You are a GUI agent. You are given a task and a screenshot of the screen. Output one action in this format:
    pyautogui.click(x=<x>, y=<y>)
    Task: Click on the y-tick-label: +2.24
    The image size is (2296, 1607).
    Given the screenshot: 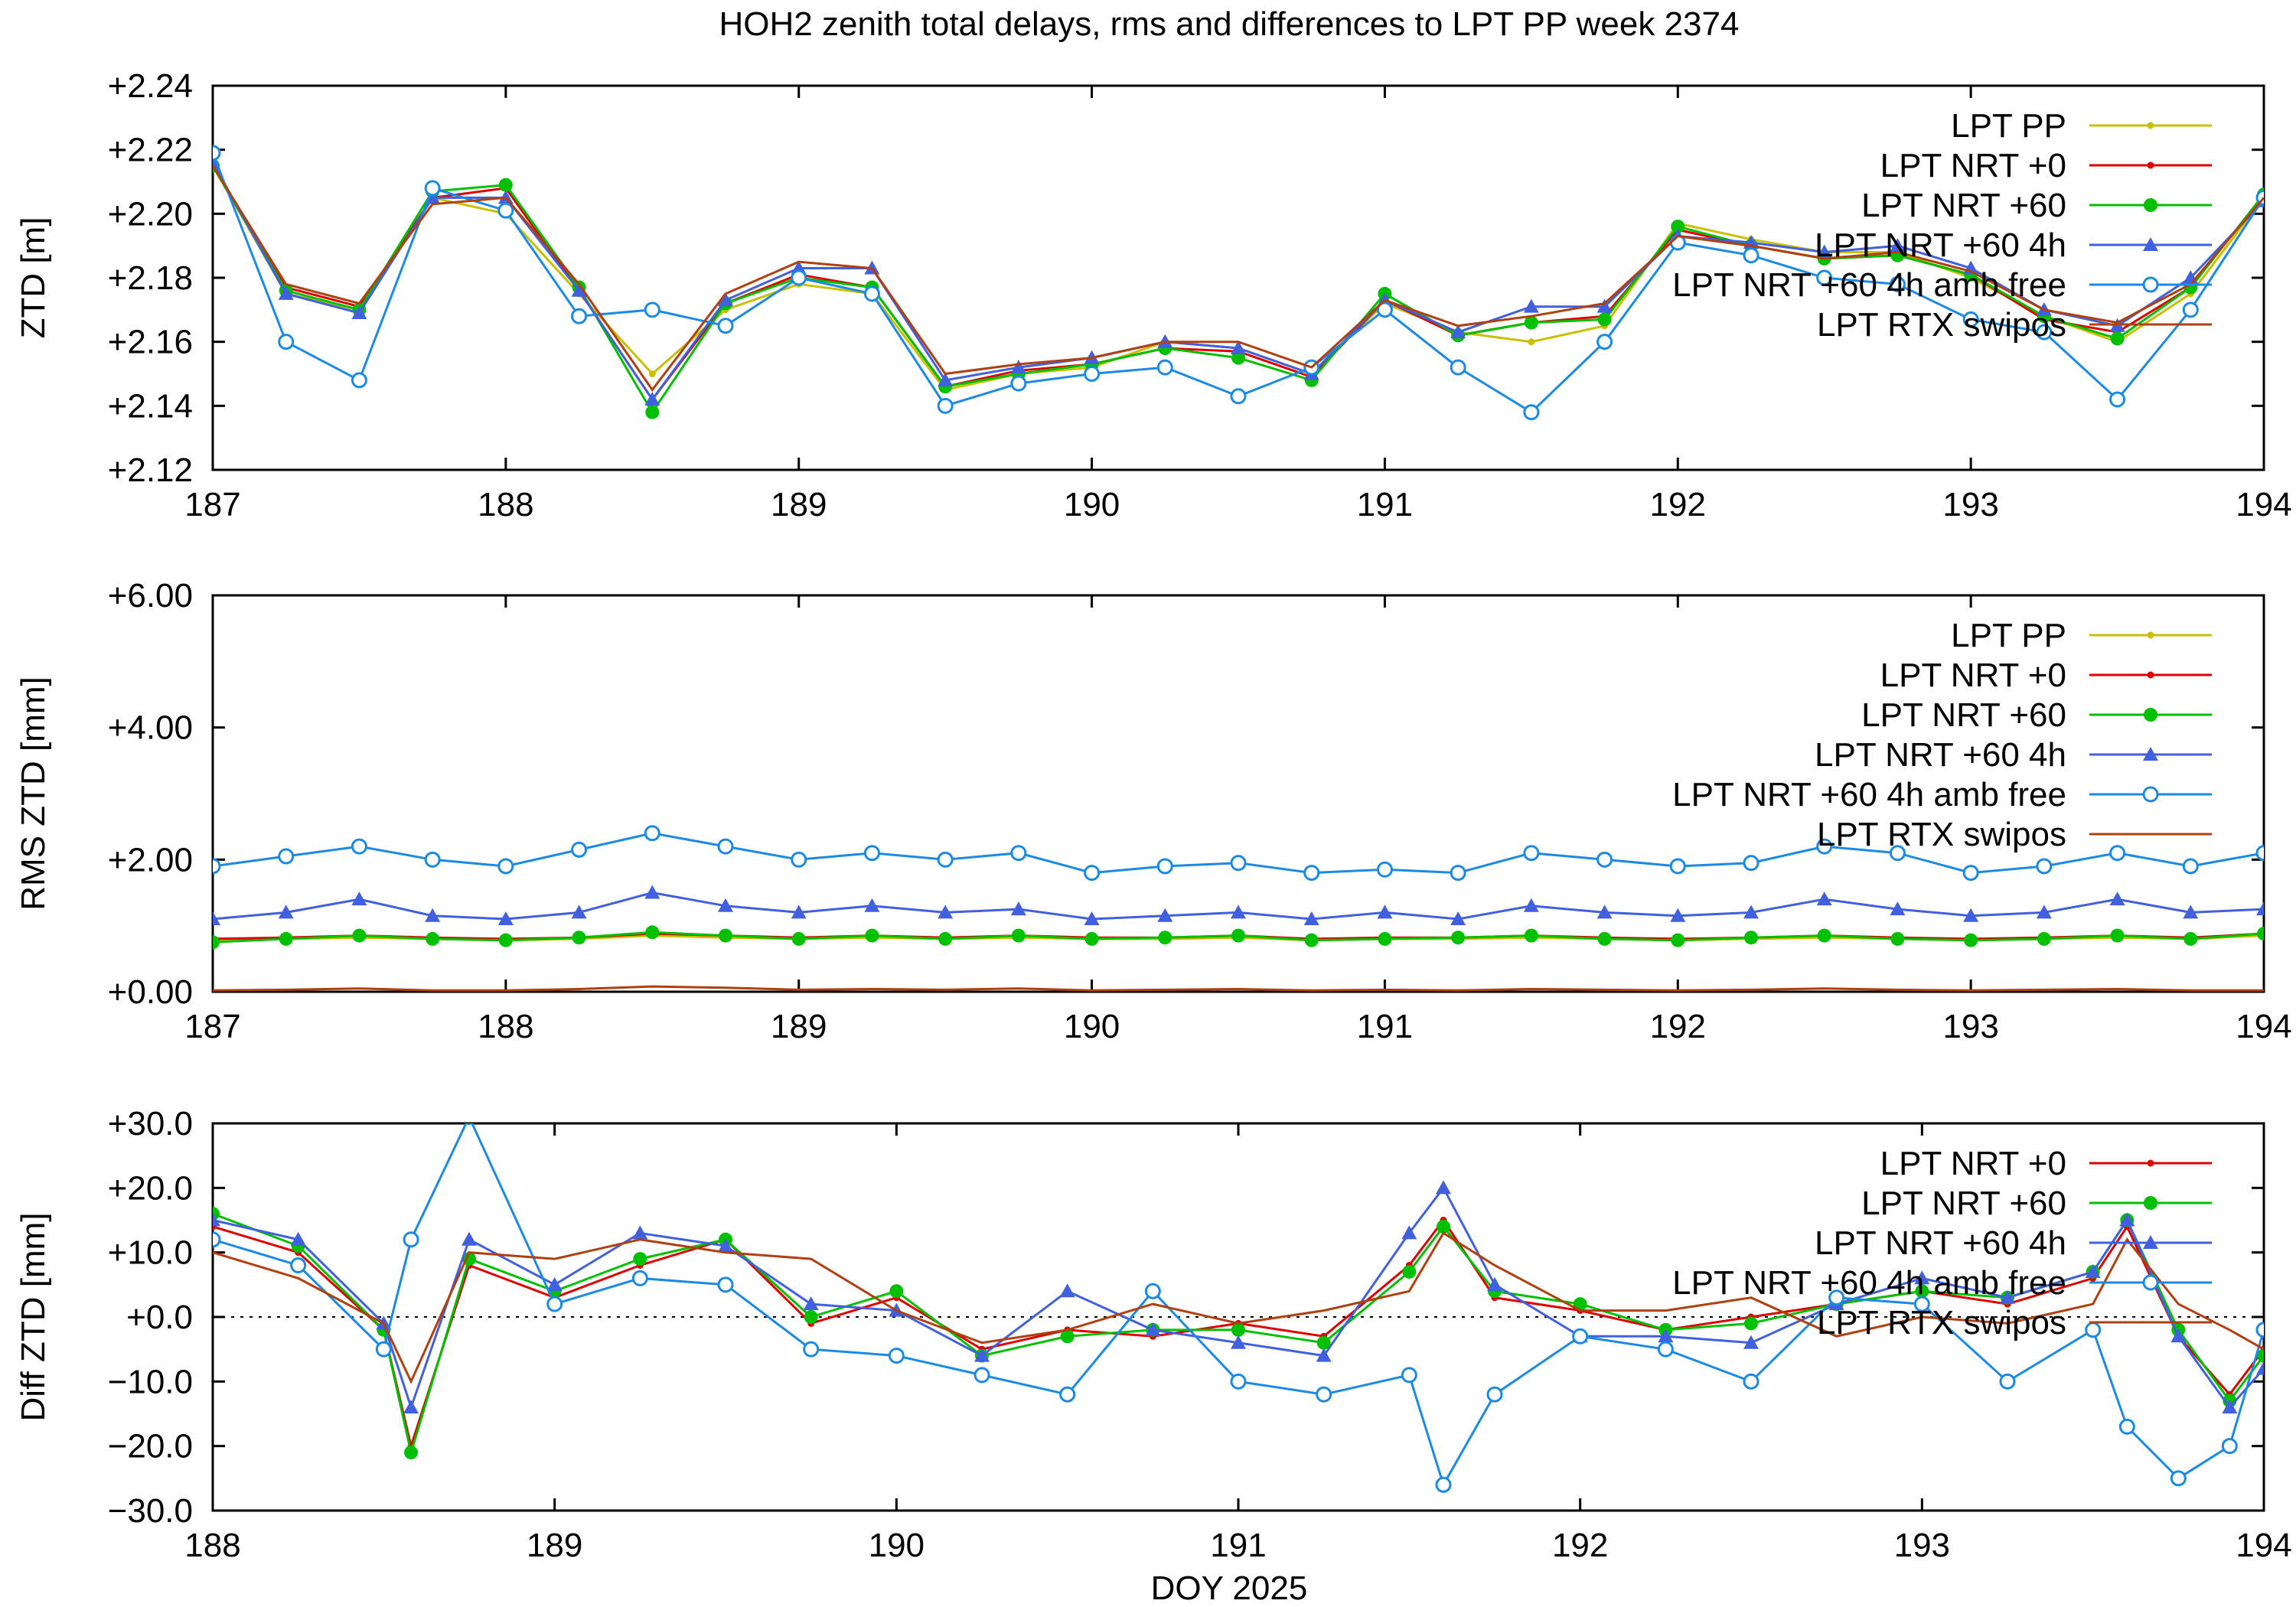 What is the action you would take?
    pyautogui.click(x=150, y=86)
    